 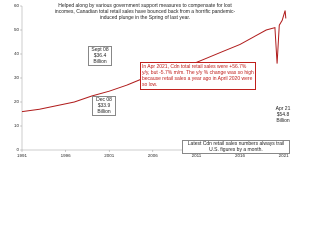 What do you see at coordinates (109, 155) in the screenshot?
I see `x-tick-label: 2001` at bounding box center [109, 155].